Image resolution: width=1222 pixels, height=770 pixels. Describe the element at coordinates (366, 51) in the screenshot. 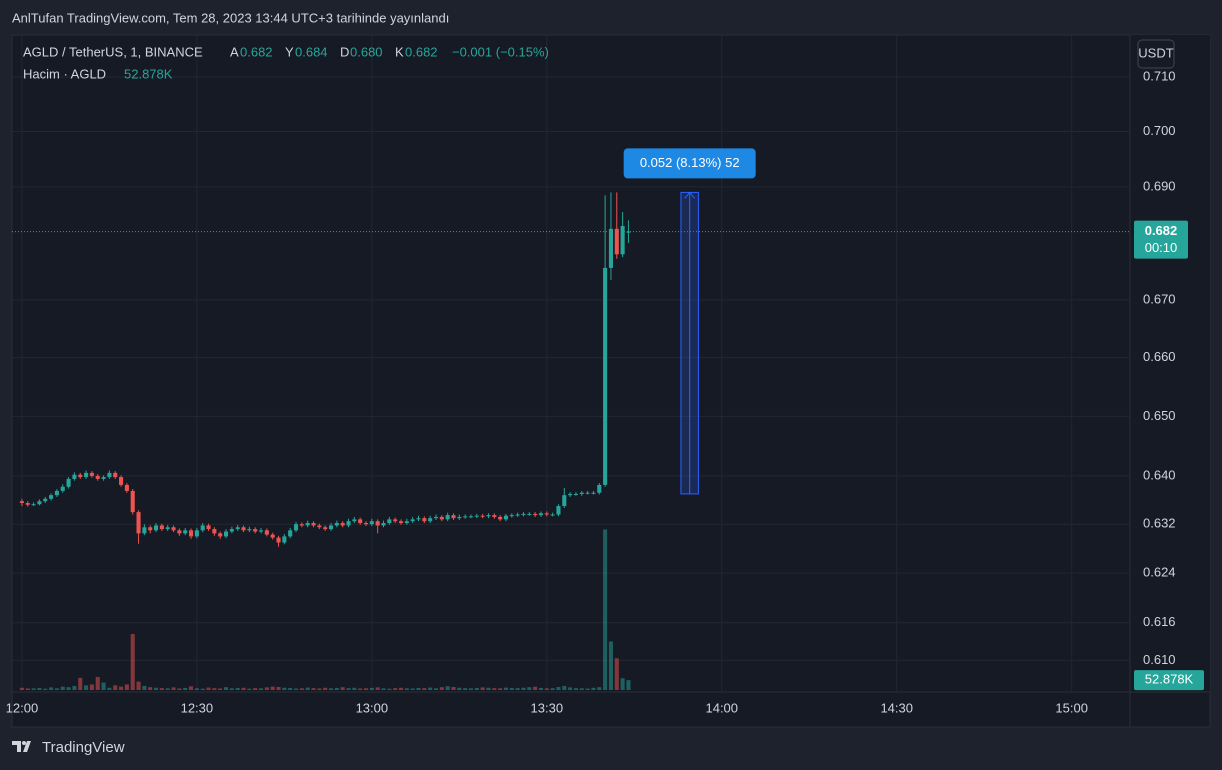

I see `legend-value: 0.680` at that location.